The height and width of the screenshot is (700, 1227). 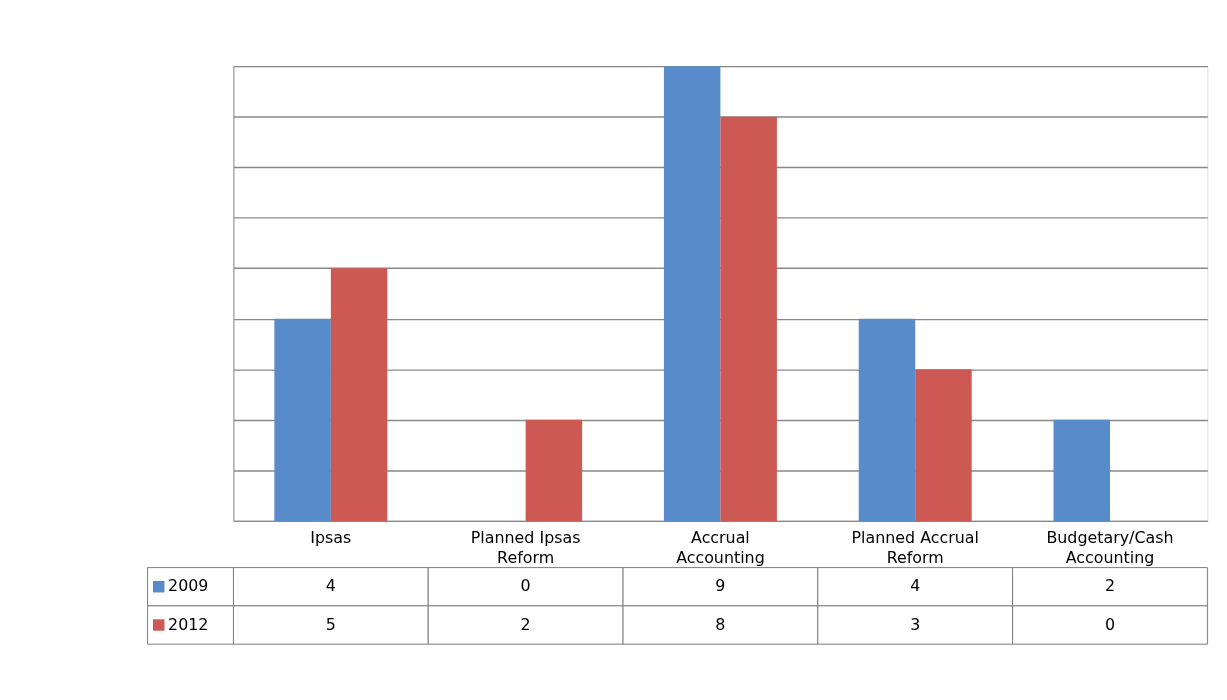 I want to click on data-label: 8, so click(x=720, y=624).